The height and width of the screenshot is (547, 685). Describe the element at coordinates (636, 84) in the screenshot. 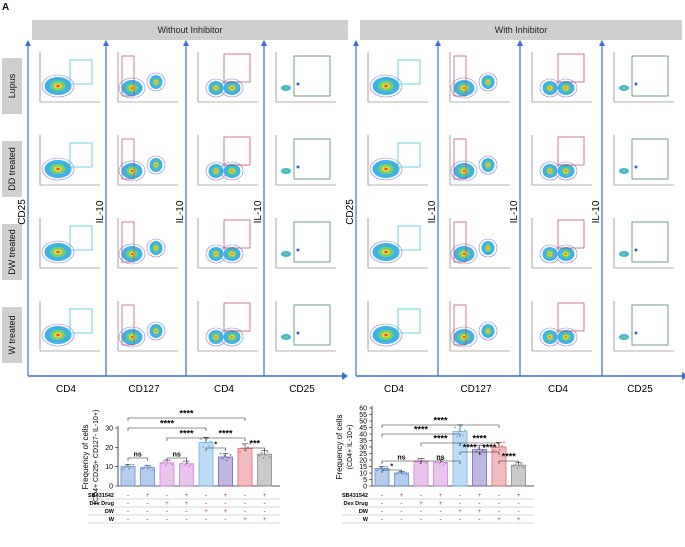

I see `event-dot` at that location.